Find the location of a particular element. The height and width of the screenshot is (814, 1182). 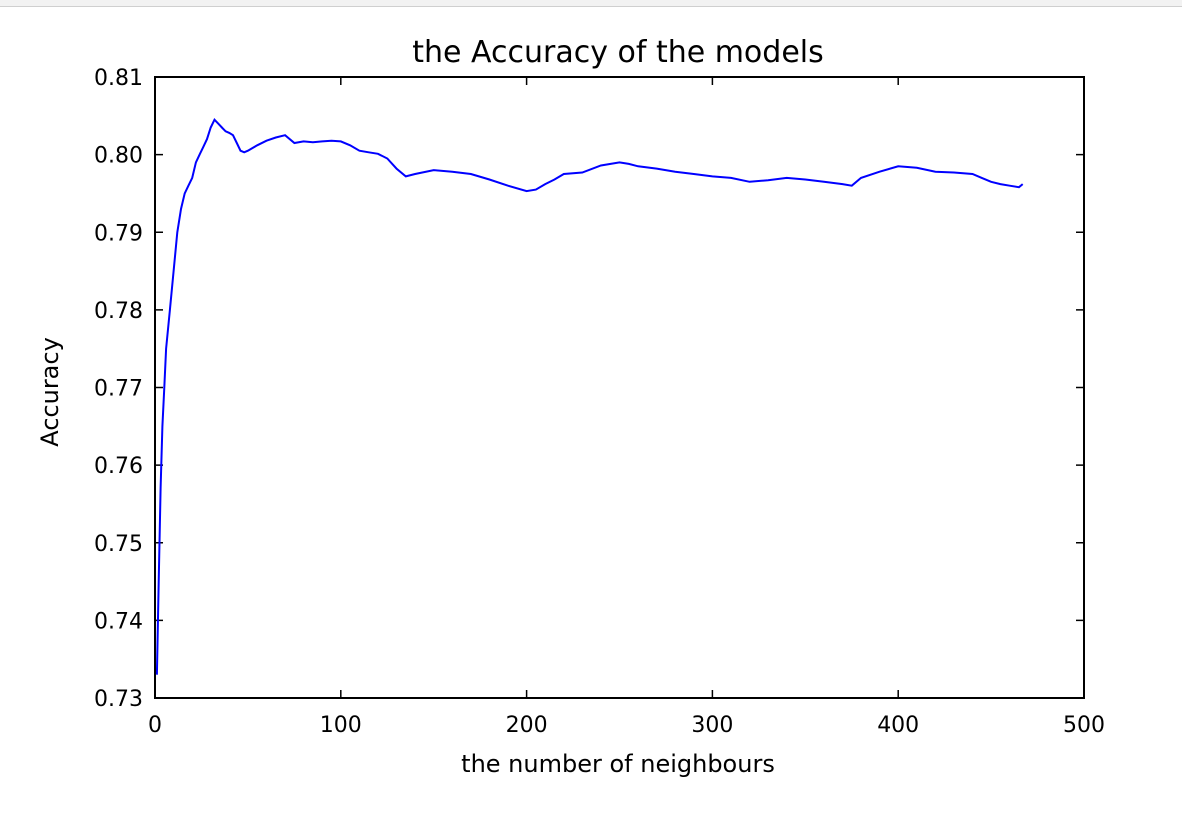

y-tick-label: 0.77 is located at coordinates (118, 389).